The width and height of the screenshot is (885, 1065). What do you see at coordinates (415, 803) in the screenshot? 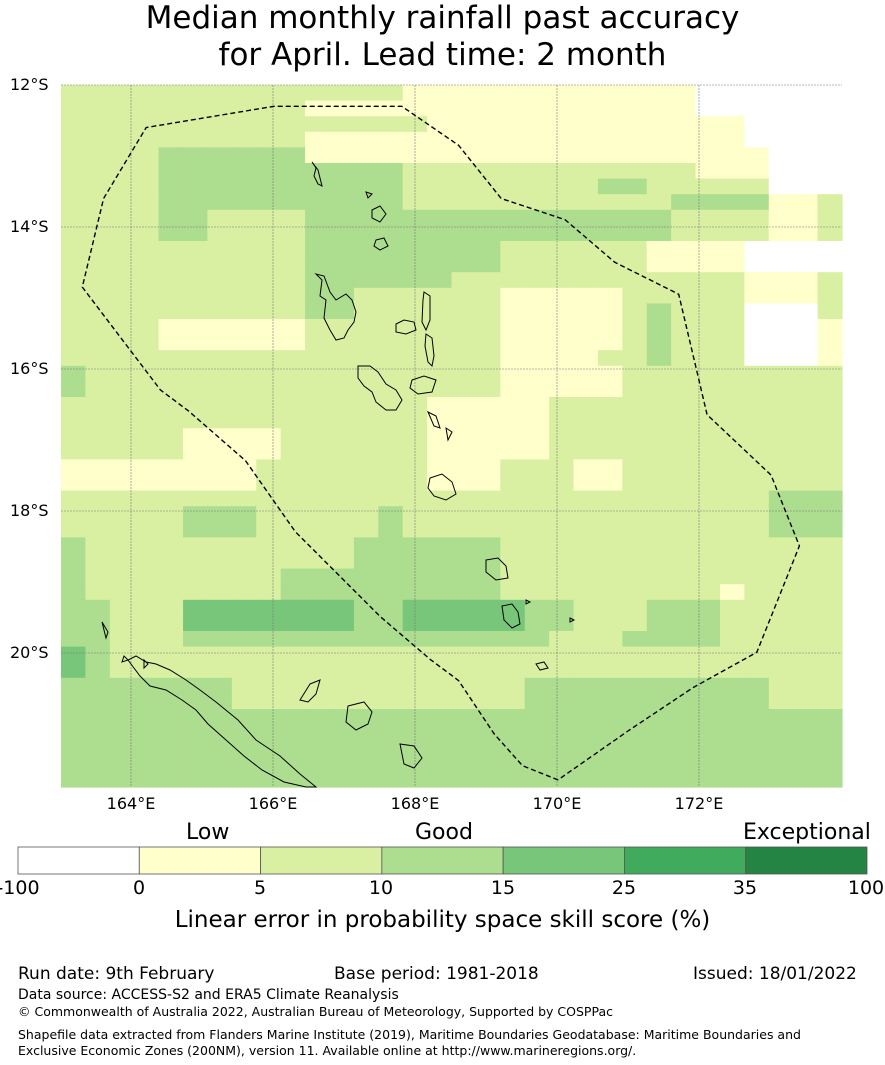
I see `lon-label-168e: 168°E` at bounding box center [415, 803].